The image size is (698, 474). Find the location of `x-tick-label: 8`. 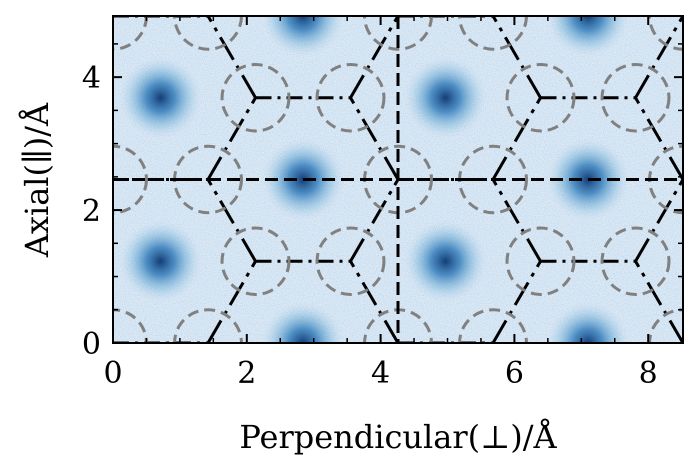

x-tick-label: 8 is located at coordinates (648, 373).